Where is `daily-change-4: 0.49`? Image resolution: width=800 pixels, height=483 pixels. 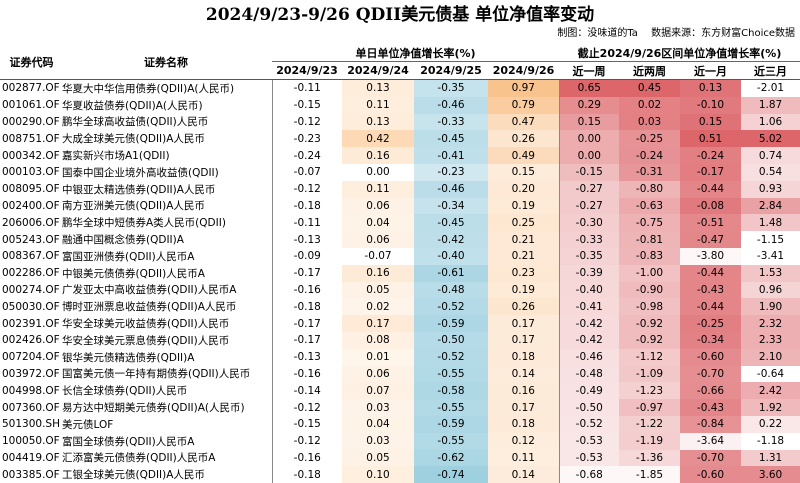
daily-change-4: 0.49 is located at coordinates (523, 155).